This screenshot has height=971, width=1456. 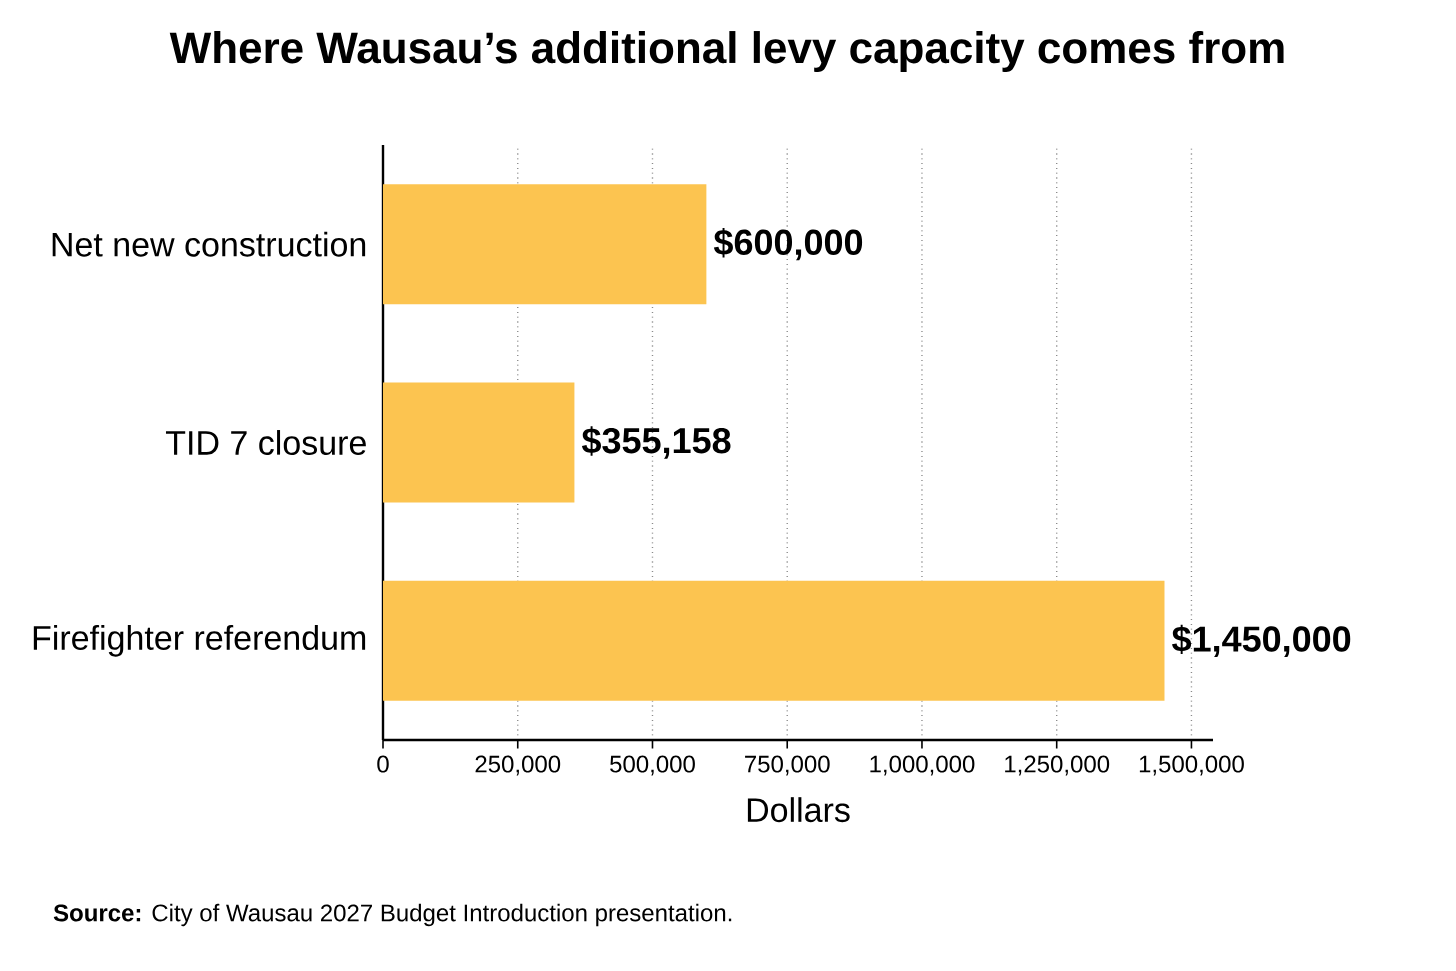 I want to click on x-tick-label: 250,000, so click(x=518, y=765).